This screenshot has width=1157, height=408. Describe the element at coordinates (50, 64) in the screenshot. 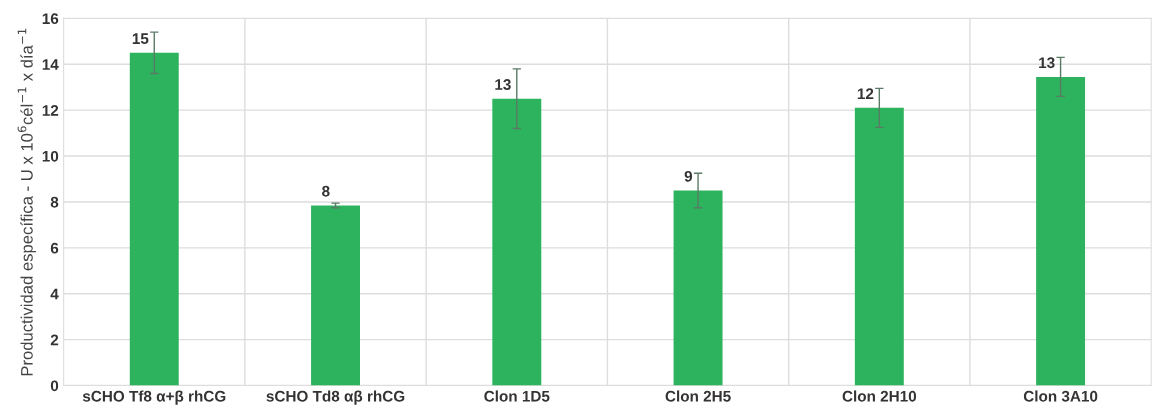

I see `y-tick-label: 14` at that location.